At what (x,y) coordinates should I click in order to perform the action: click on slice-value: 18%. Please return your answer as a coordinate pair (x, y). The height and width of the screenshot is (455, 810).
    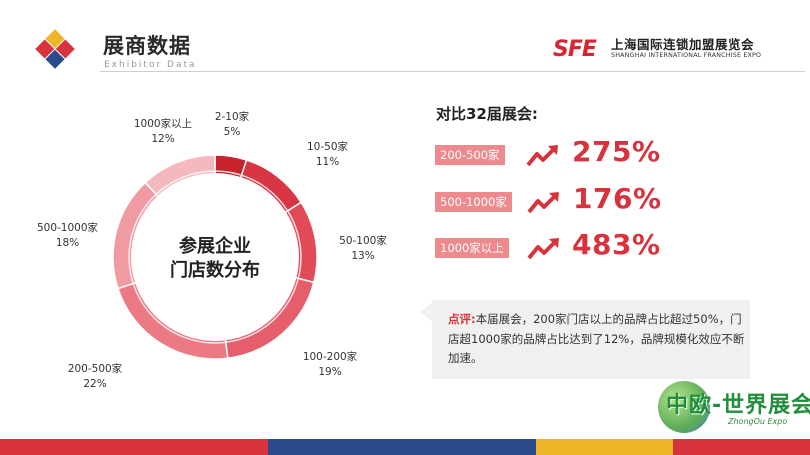
    Looking at the image, I should click on (67, 243).